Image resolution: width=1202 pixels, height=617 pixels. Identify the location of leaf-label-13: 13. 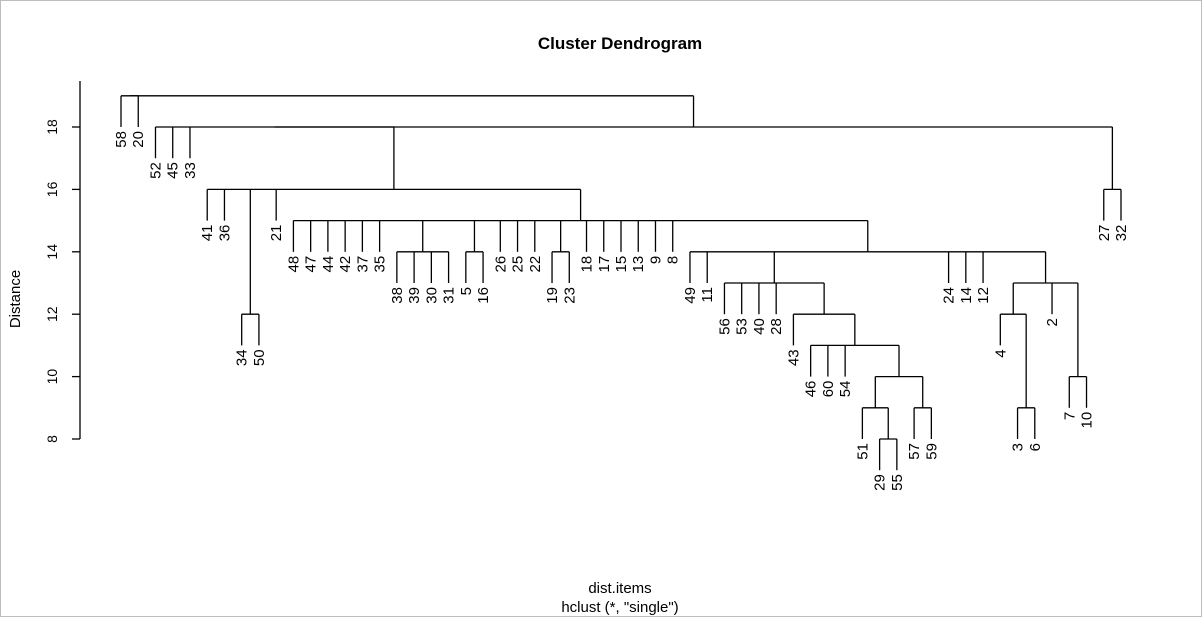
(638, 264).